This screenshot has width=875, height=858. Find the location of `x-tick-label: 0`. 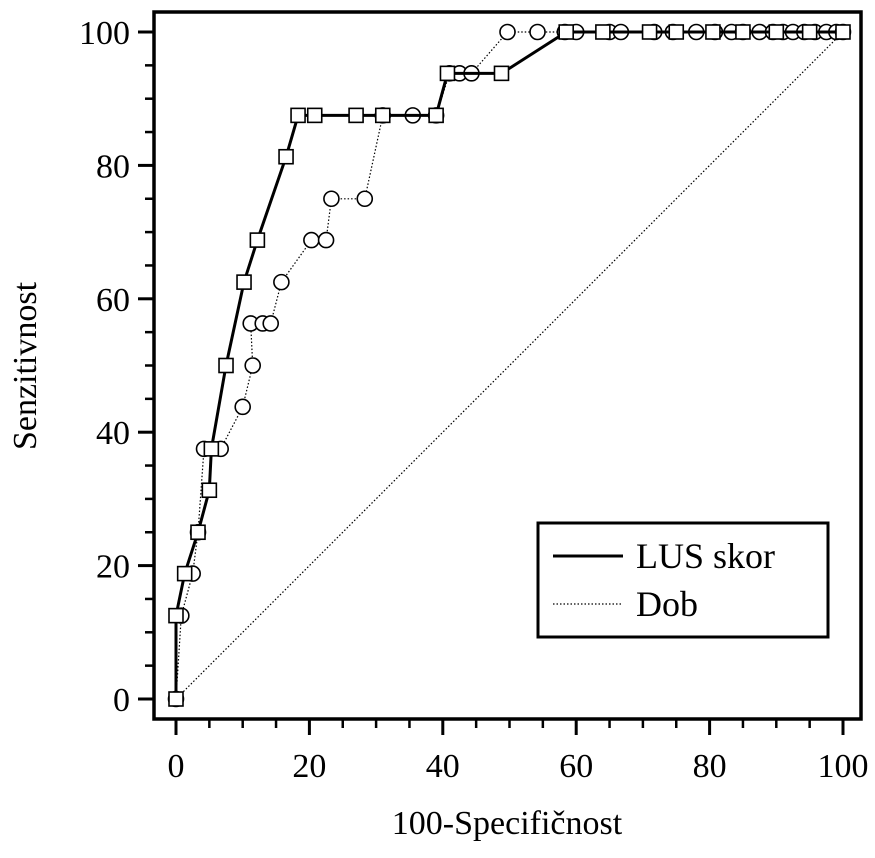

x-tick-label: 0 is located at coordinates (176, 766).